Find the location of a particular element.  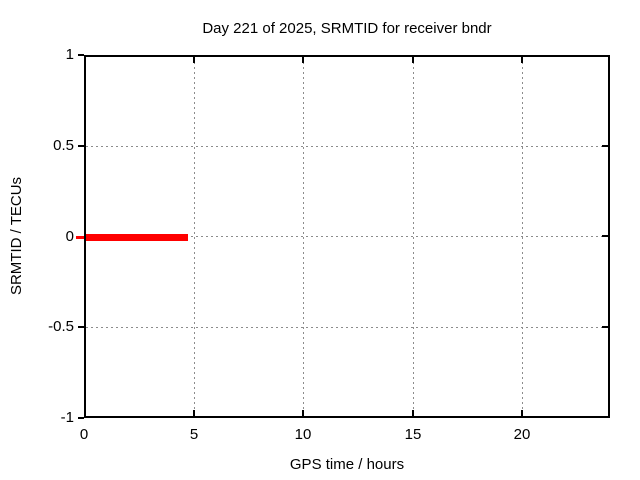

gridline-y-neg0.5 is located at coordinates (347, 327).